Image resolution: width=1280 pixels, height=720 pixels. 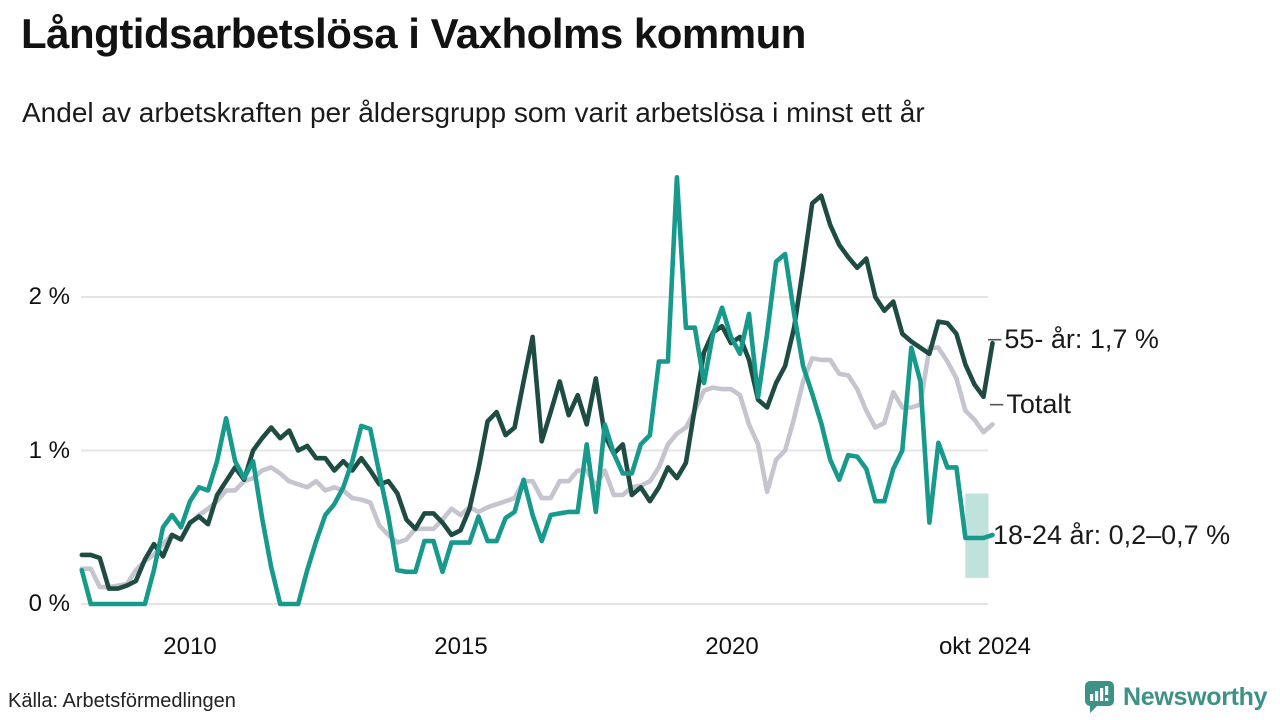 What do you see at coordinates (122, 701) in the screenshot?
I see `source-note: Källa: Arbetsförmedlingen` at bounding box center [122, 701].